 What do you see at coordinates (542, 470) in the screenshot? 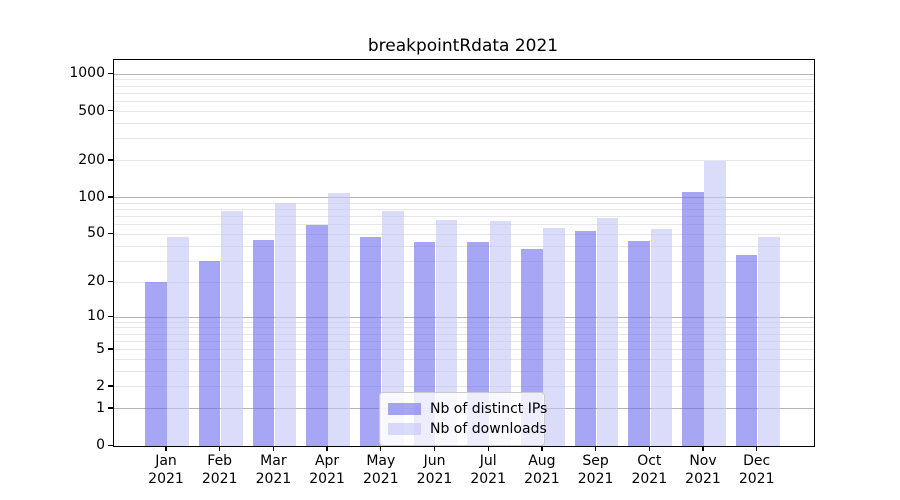
I see `x-tick-label-aug: Aug 2021` at bounding box center [542, 470].